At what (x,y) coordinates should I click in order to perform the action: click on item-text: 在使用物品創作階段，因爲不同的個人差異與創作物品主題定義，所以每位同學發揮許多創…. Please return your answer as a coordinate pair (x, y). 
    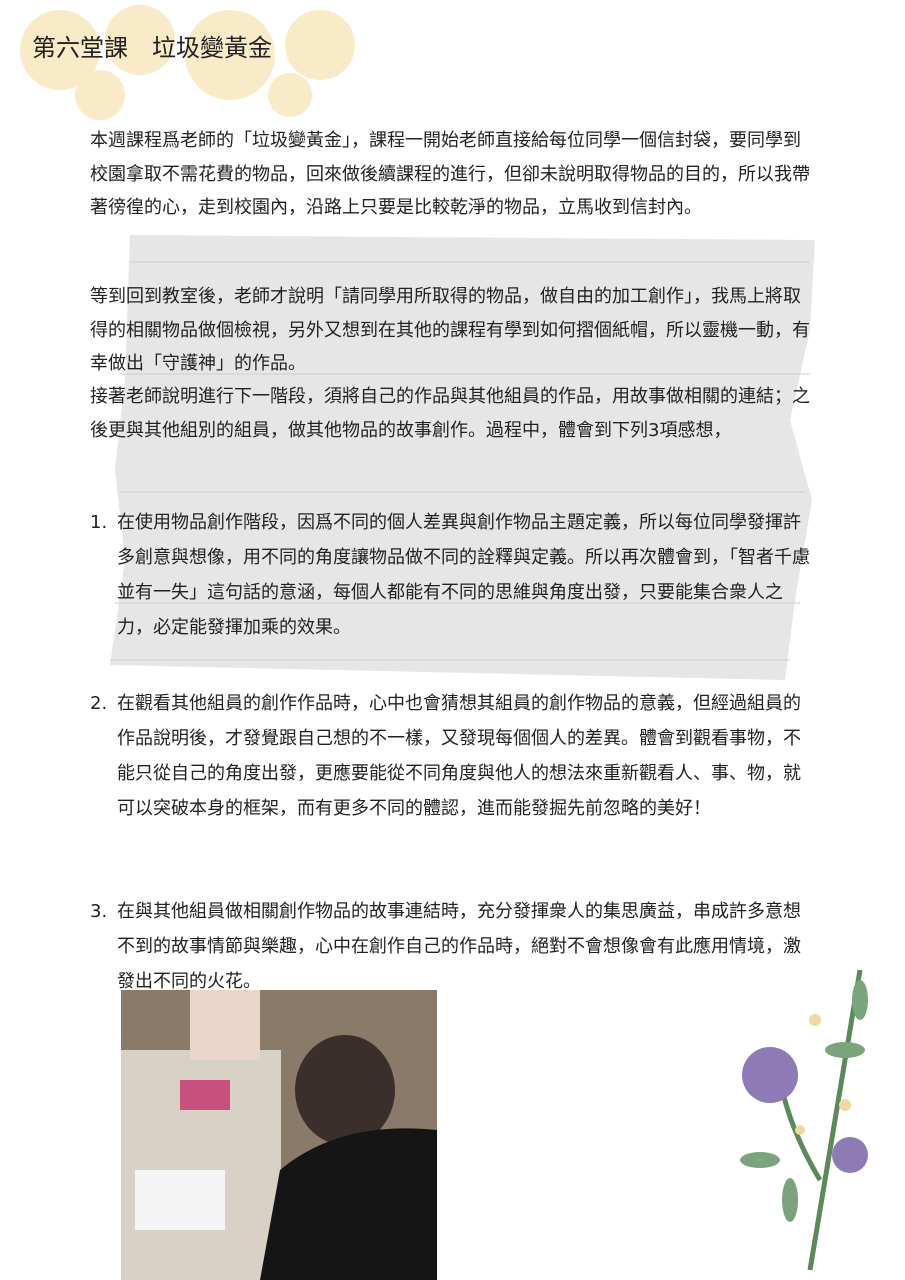
    Looking at the image, I should click on (463, 575).